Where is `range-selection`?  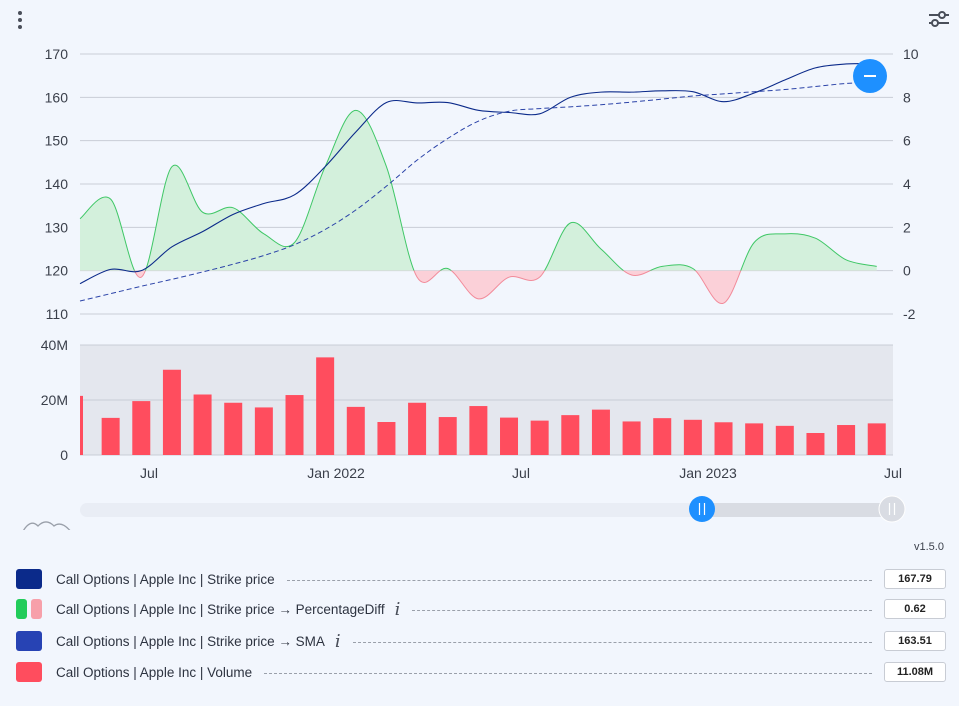 range-selection is located at coordinates (797, 510).